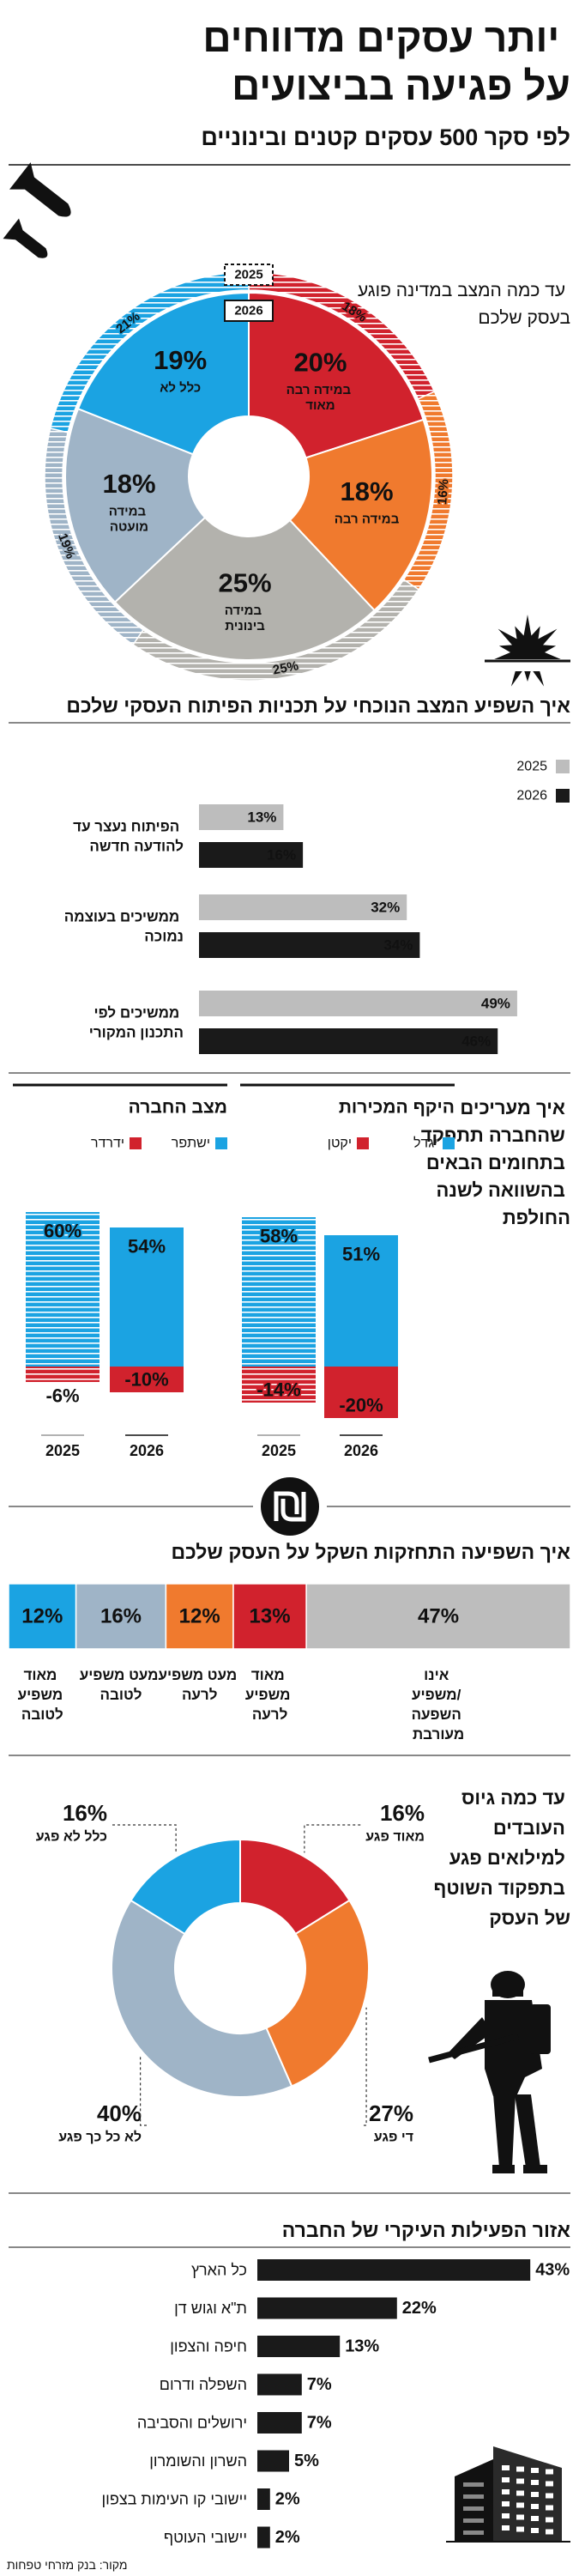 The image size is (579, 2576). What do you see at coordinates (128, 826) in the screenshot?
I see `text-line: הפיתוח נעצר עד` at bounding box center [128, 826].